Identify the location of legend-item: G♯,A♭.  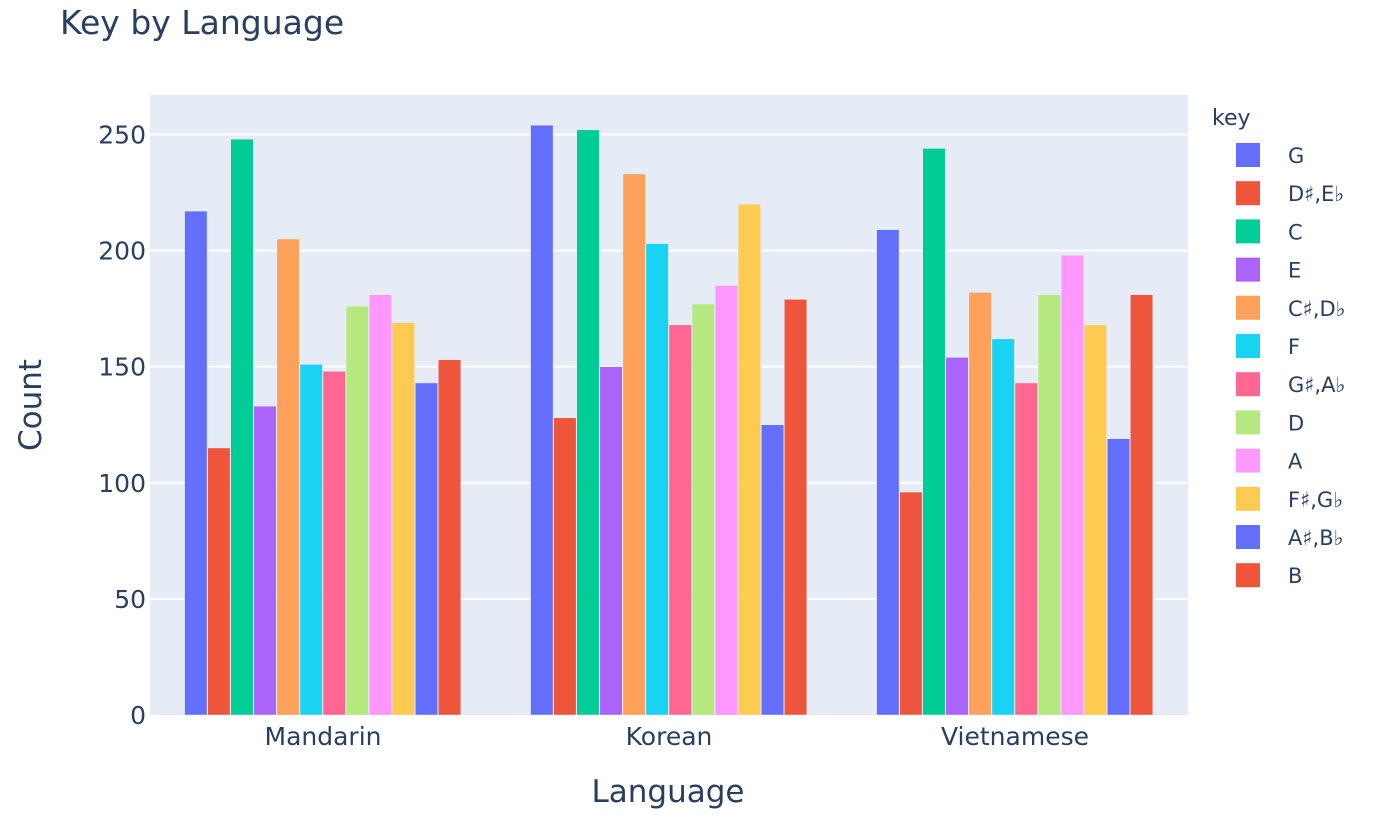
(1290, 384).